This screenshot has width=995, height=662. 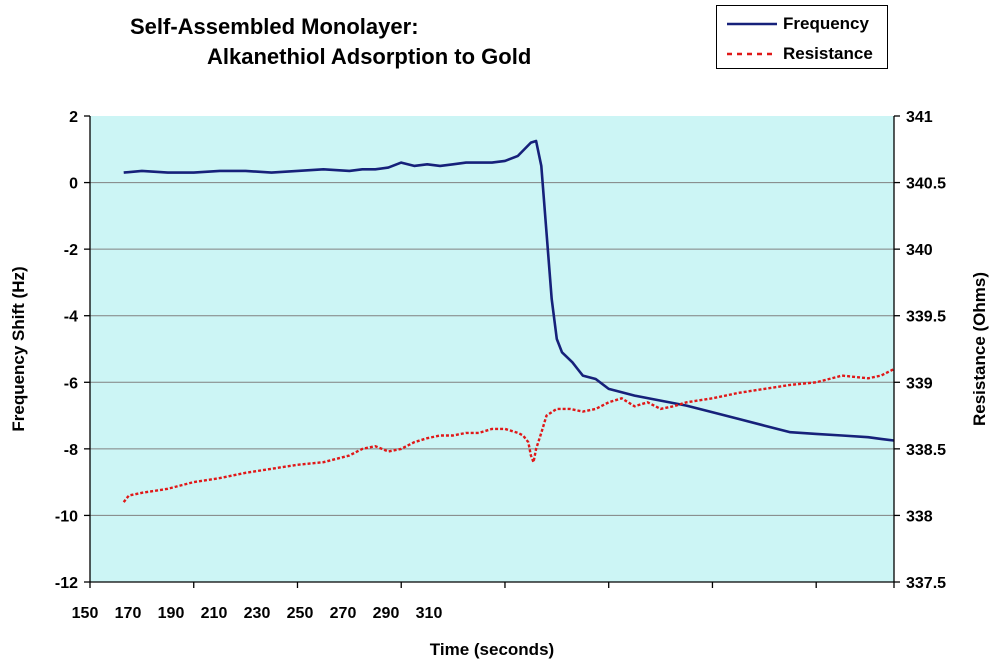 What do you see at coordinates (919, 117) in the screenshot?
I see `right-tick-label-0: 341` at bounding box center [919, 117].